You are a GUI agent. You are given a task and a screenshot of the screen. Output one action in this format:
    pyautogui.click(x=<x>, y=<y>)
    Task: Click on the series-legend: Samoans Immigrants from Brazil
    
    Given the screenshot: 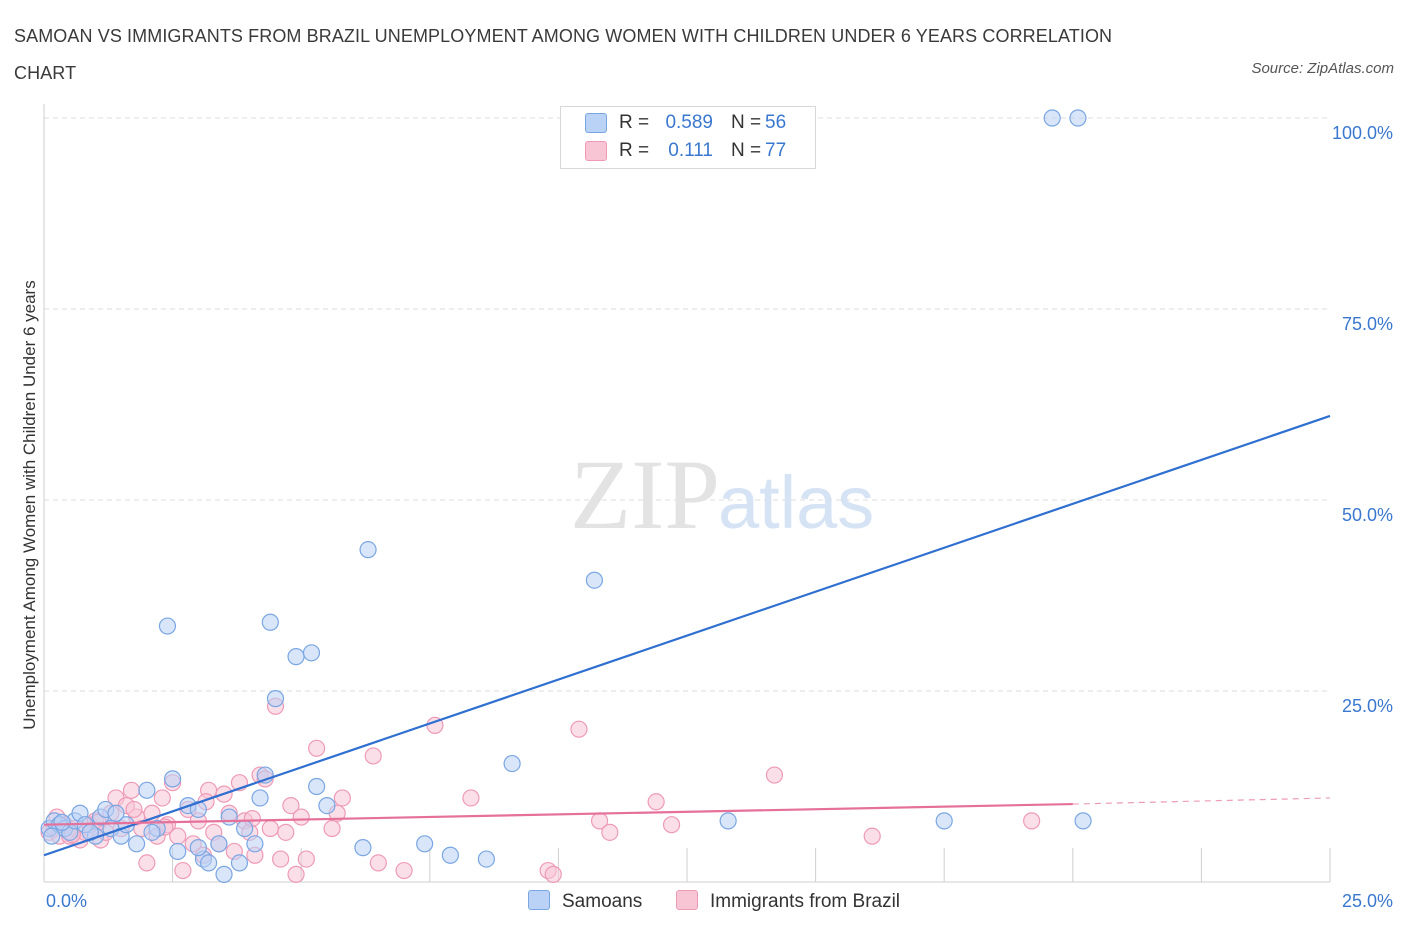 What is the action you would take?
    pyautogui.click(x=703, y=902)
    